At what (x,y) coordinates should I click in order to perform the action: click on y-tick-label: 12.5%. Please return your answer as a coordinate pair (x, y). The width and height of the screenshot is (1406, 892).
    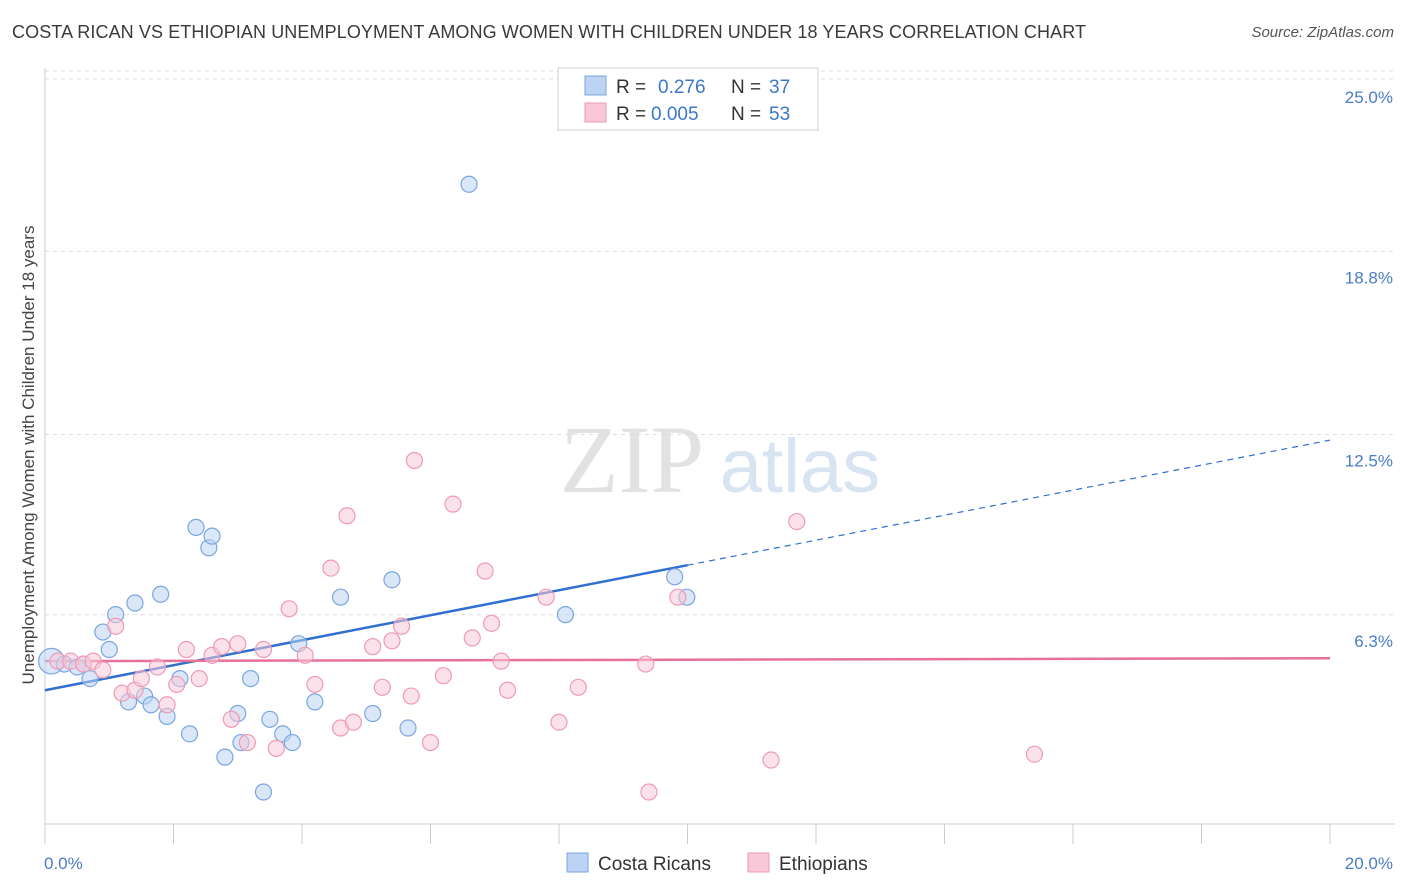
    Looking at the image, I should click on (1369, 461).